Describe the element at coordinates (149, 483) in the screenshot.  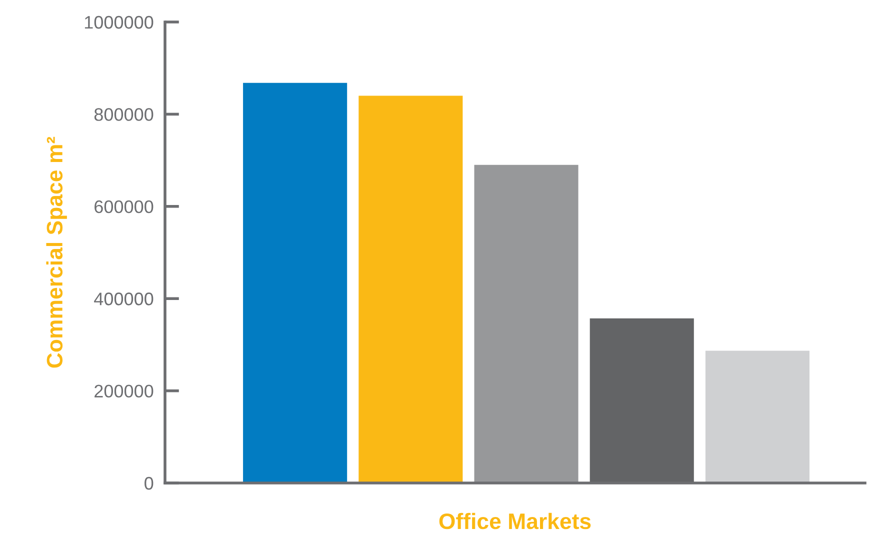
I see `y-tick-label: 0` at that location.